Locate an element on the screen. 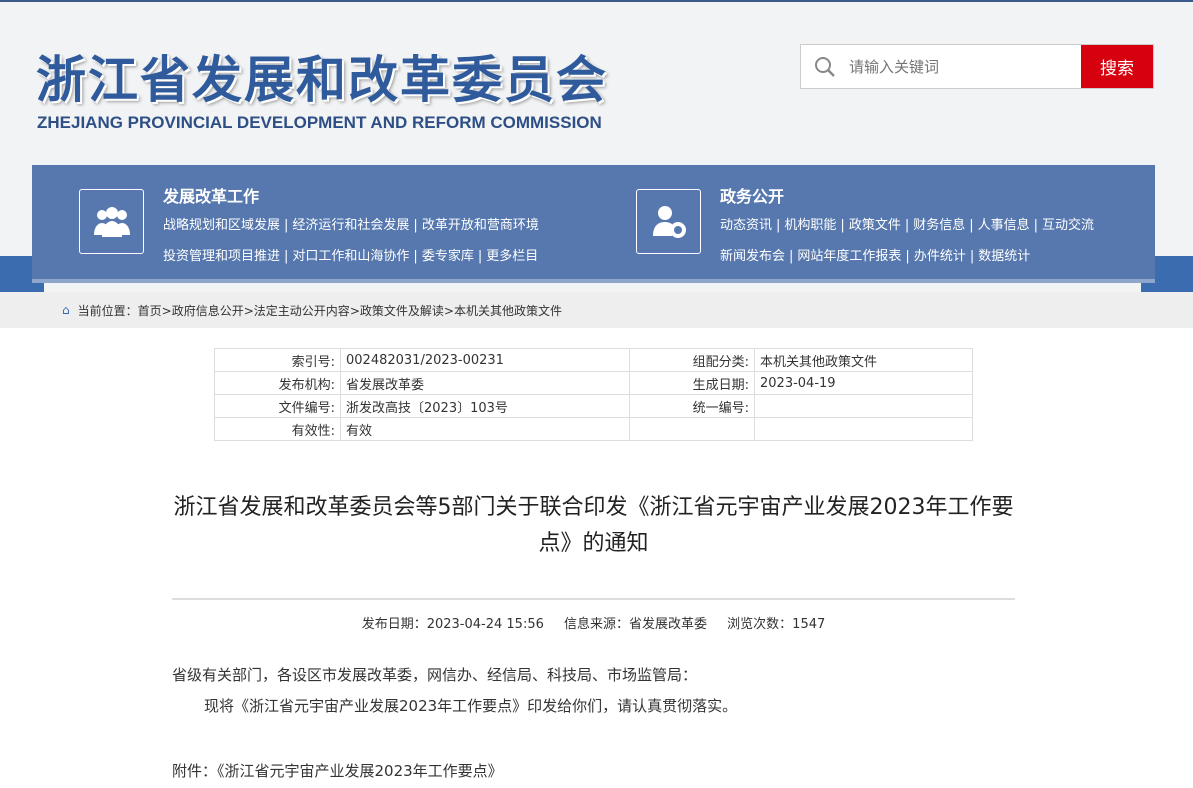  nav-link: 财务信息 is located at coordinates (939, 225).